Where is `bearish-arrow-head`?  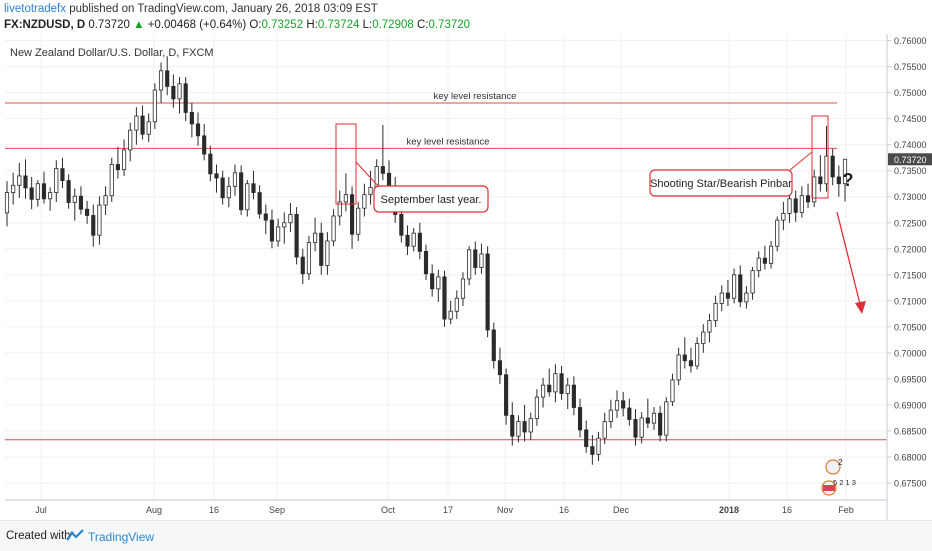 bearish-arrow-head is located at coordinates (860, 307).